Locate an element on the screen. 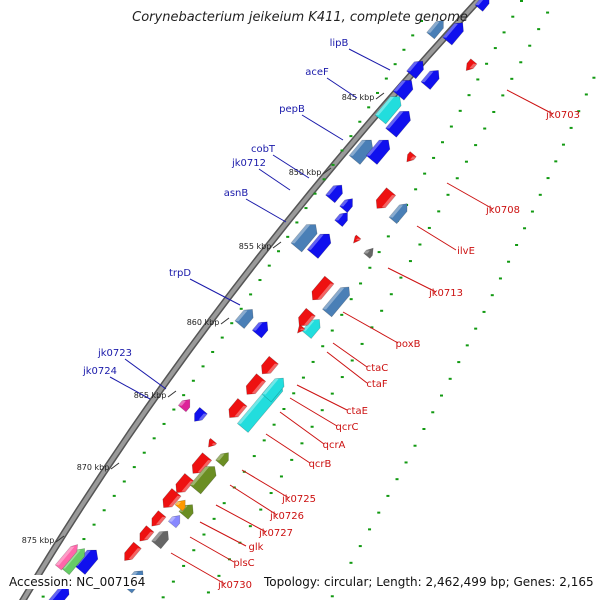 This screenshot has height=600, width=600. left-gene-label: asnB is located at coordinates (236, 193).